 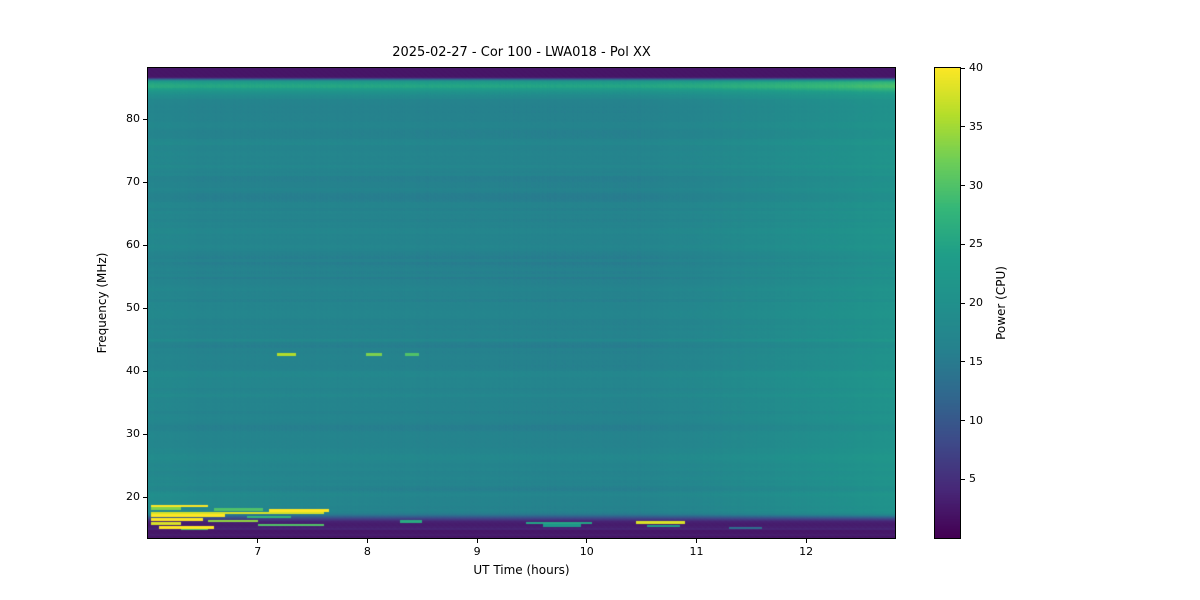 What do you see at coordinates (133, 119) in the screenshot?
I see `y-tick-label: 80` at bounding box center [133, 119].